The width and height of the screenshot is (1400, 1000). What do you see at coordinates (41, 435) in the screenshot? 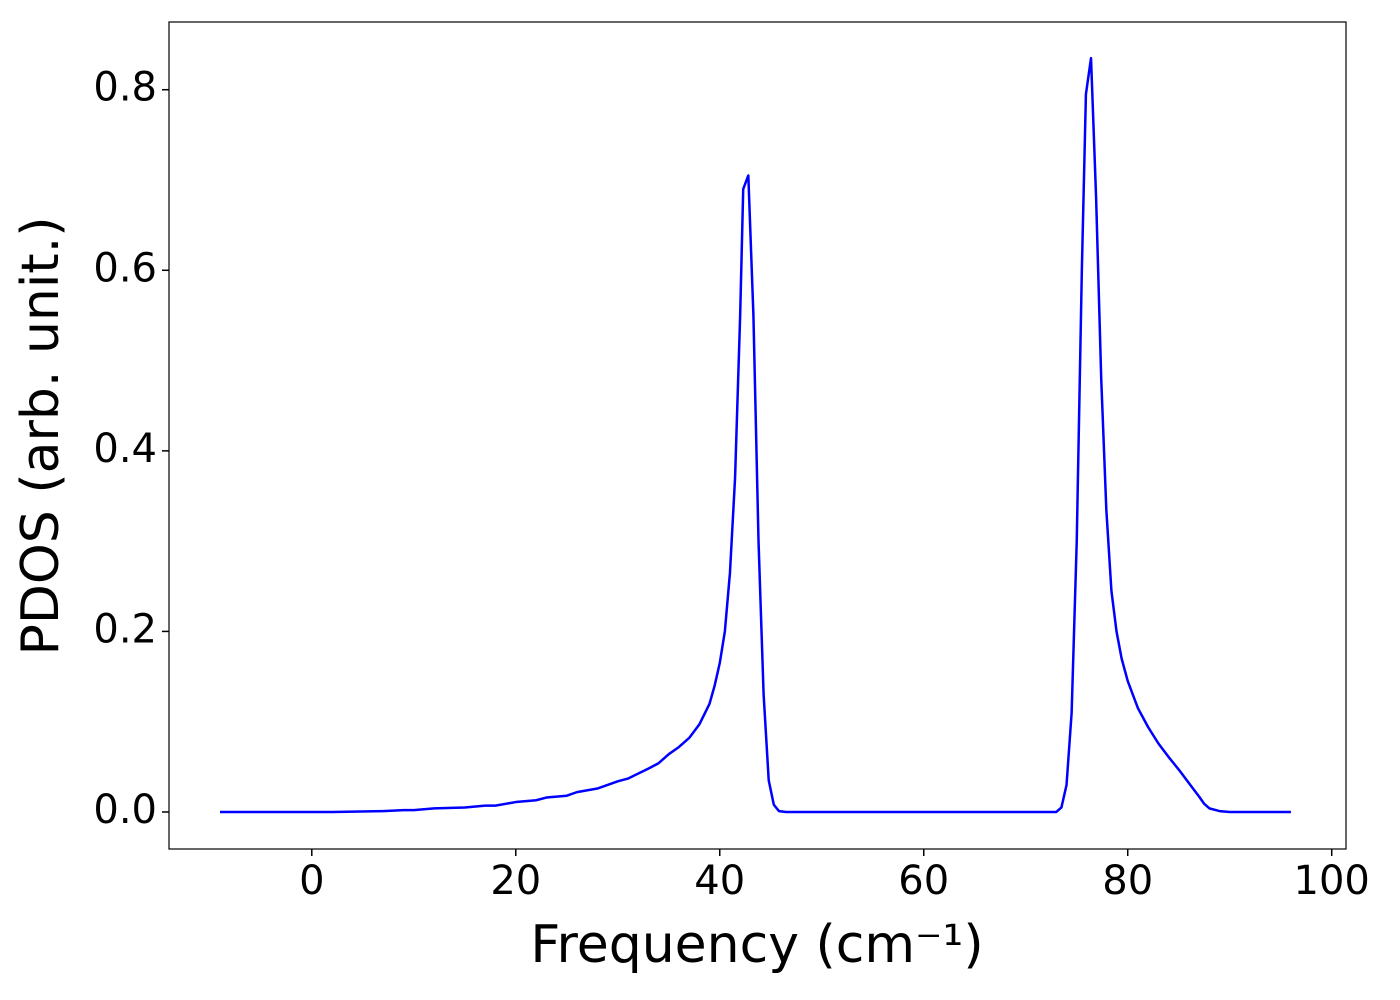
I see `y-axis-label: PDOS (arb. unit.)` at bounding box center [41, 435].